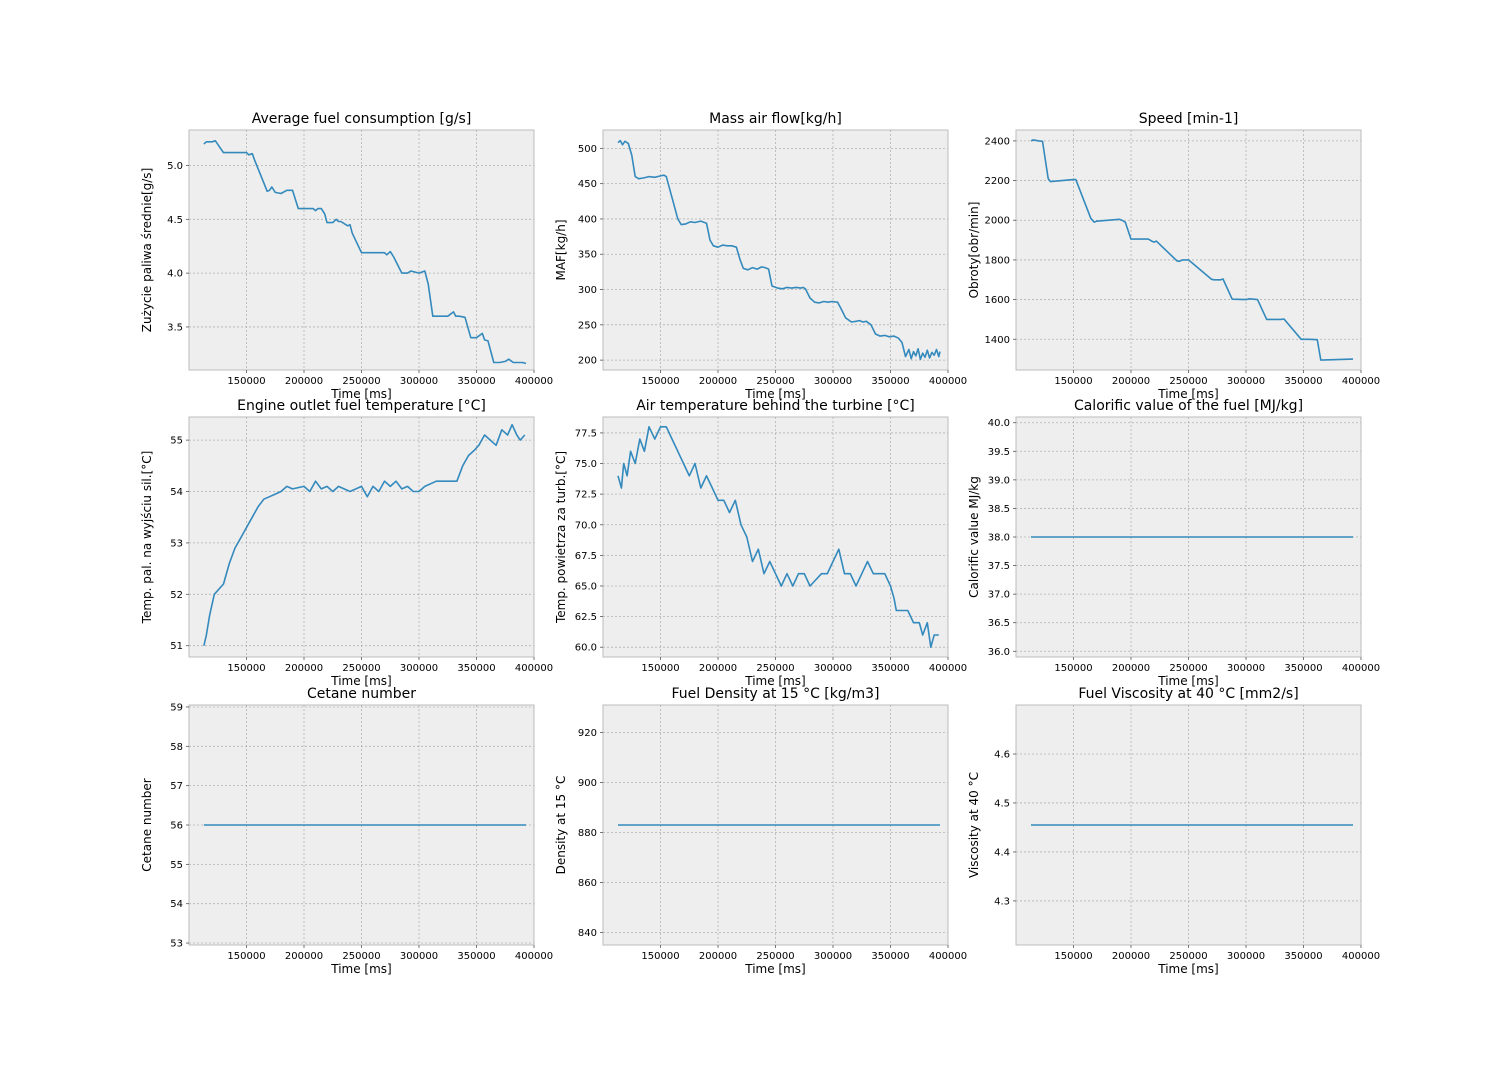  Describe the element at coordinates (587, 883) in the screenshot. I see `y-tick-label: 860` at that location.